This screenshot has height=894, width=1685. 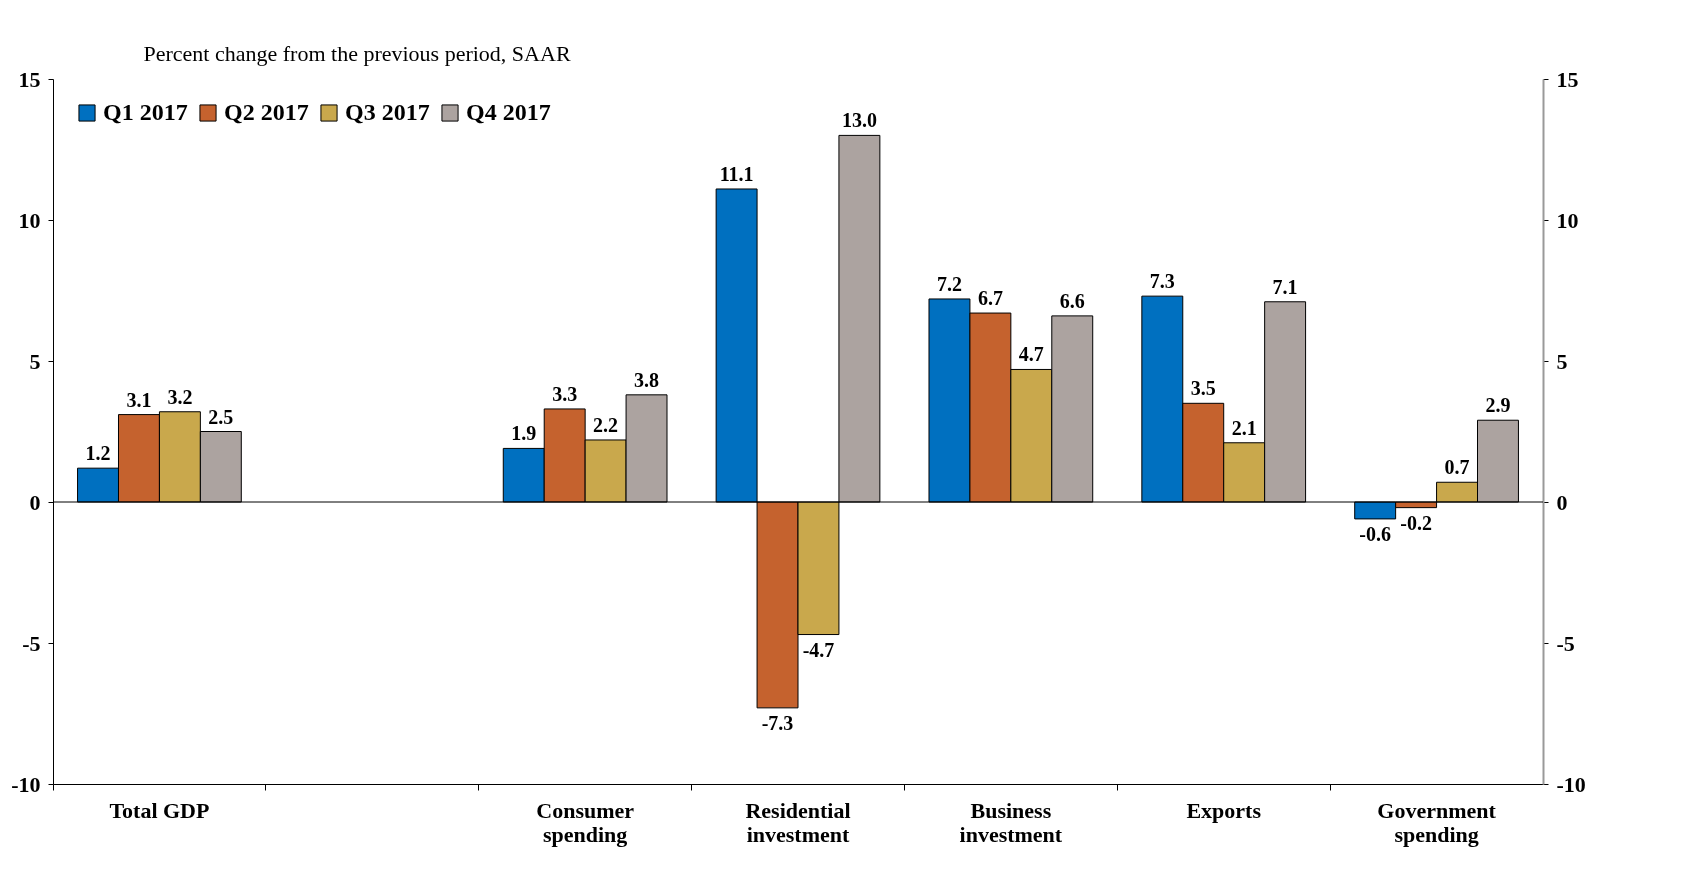 I want to click on data-label: -0.6, so click(x=1375, y=533).